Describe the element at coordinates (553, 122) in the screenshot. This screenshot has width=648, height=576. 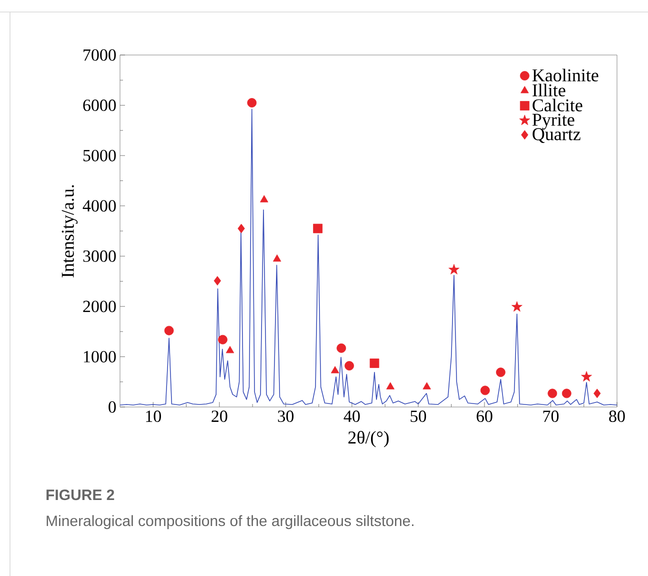
I see `legend-label: Pyrite` at that location.